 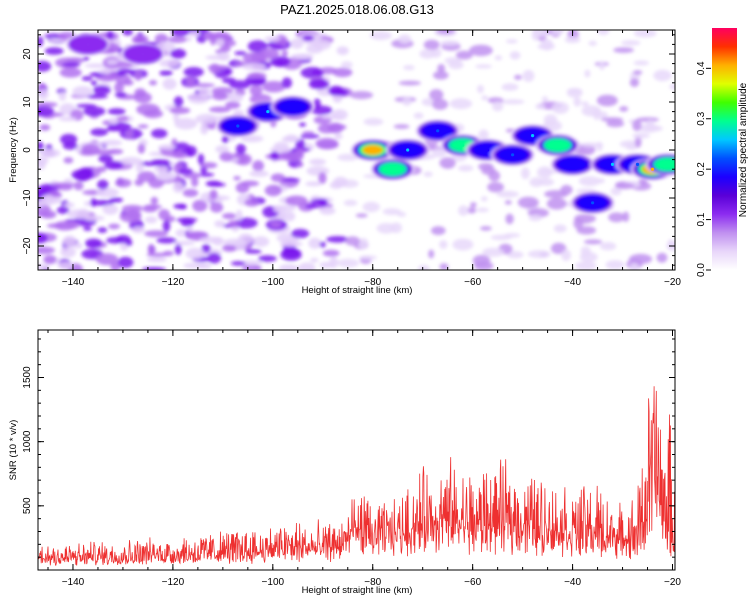 I want to click on y-tick-label: 10, so click(x=27, y=102).